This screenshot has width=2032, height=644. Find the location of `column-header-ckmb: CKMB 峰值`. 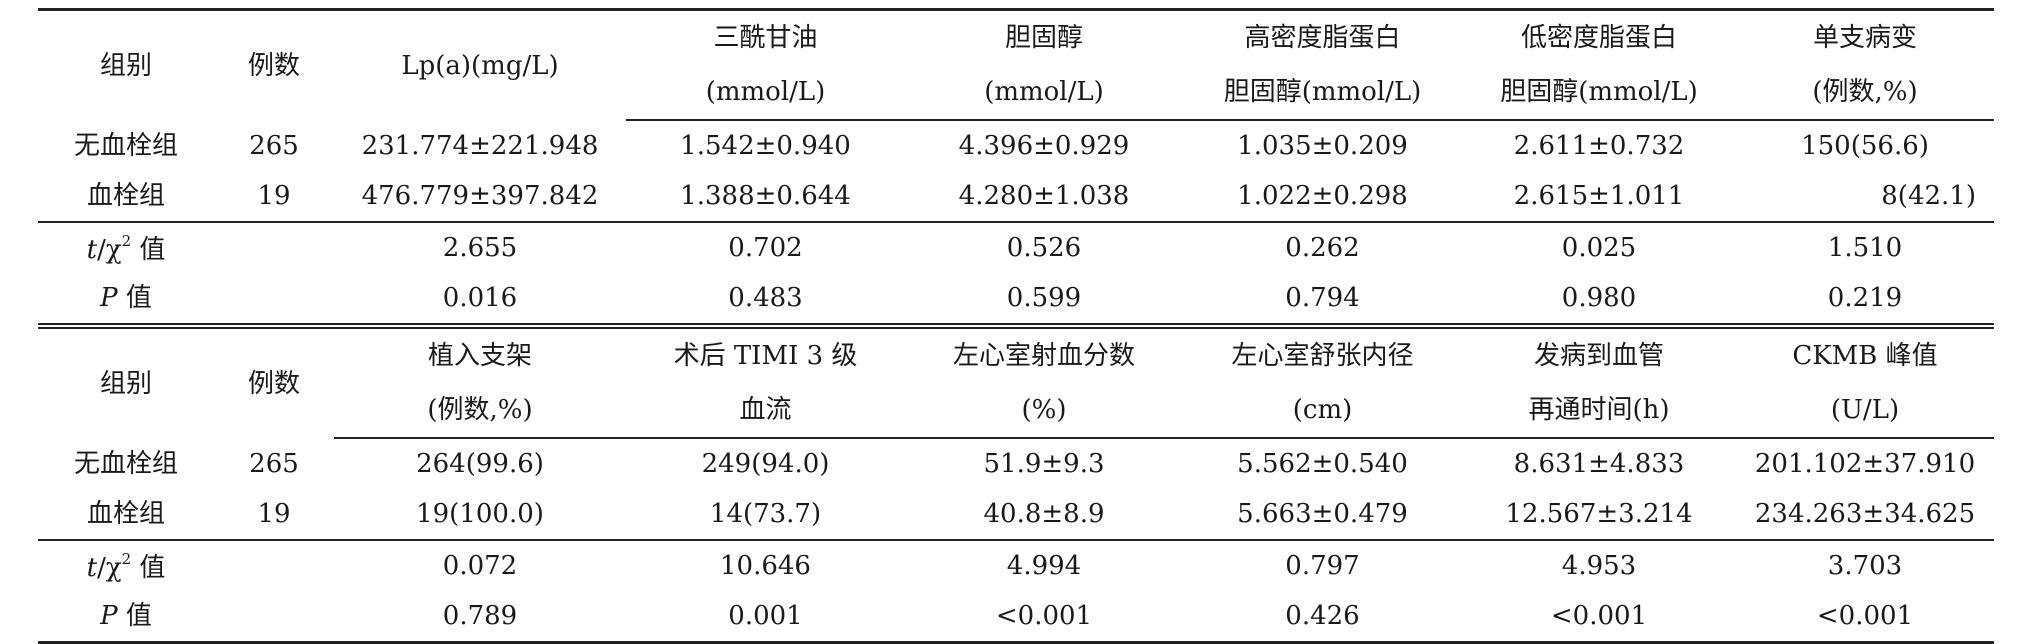

column-header-ckmb: CKMB 峰值 is located at coordinates (1865, 353).